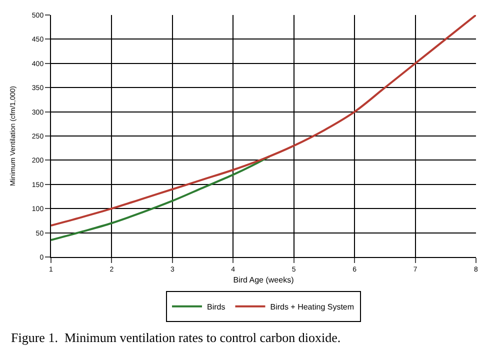  Describe the element at coordinates (176, 337) in the screenshot. I see `caption: Figure 1. Minimum ventilation rates to control carbon dioxide.` at that location.